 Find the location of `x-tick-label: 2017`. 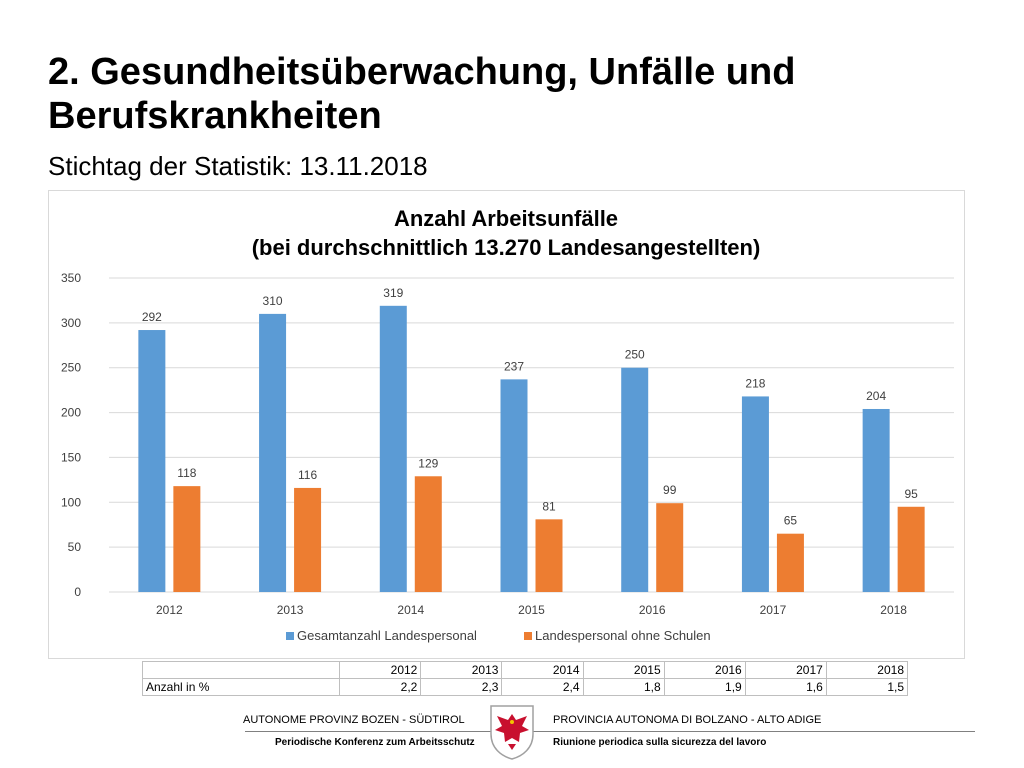

x-tick-label: 2017 is located at coordinates (773, 610).